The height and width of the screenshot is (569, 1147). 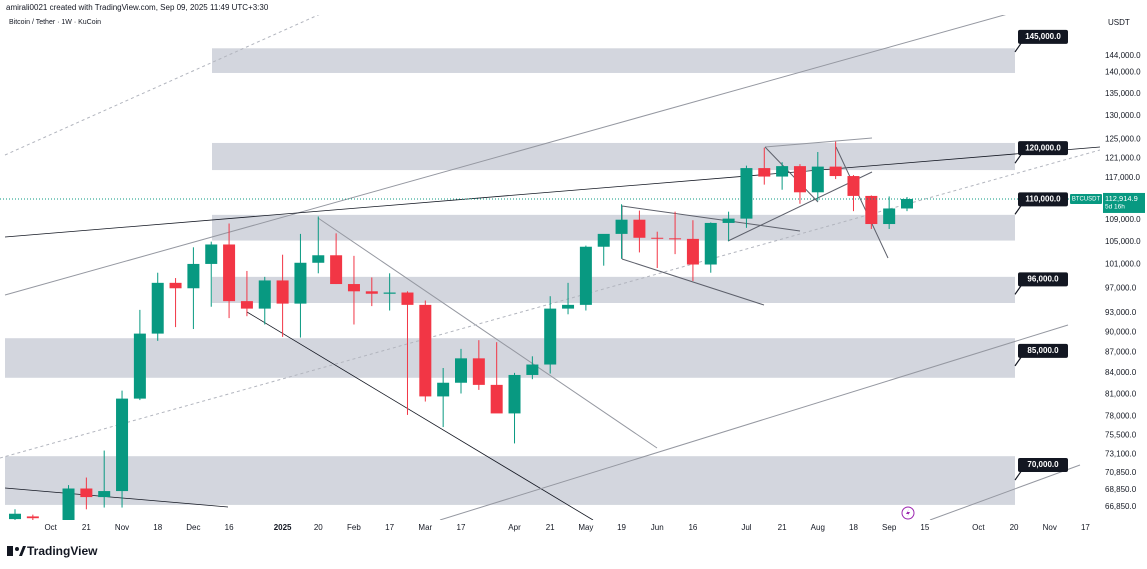 I want to click on x-tick-label: 16, so click(x=229, y=527).